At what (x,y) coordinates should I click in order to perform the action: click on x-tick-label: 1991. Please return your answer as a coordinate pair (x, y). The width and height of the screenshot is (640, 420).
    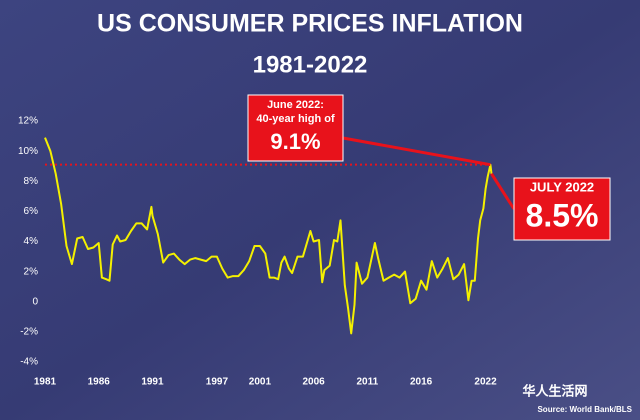
    Looking at the image, I should click on (152, 382).